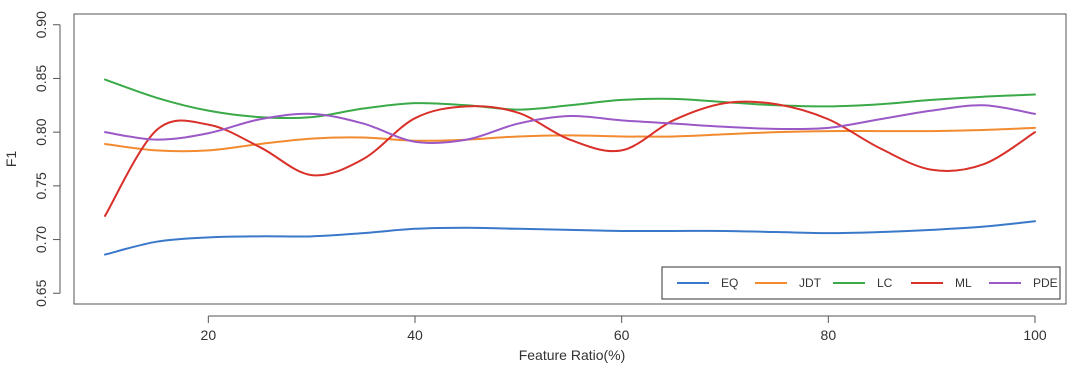 The image size is (1078, 374). What do you see at coordinates (729, 283) in the screenshot?
I see `legend-label-eq: EQ` at bounding box center [729, 283].